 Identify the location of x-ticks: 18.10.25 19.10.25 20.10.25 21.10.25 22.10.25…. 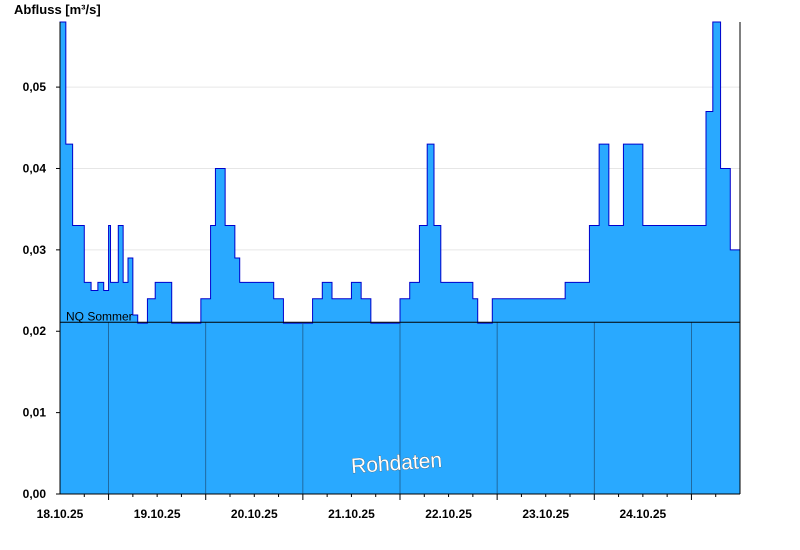
(377, 507).